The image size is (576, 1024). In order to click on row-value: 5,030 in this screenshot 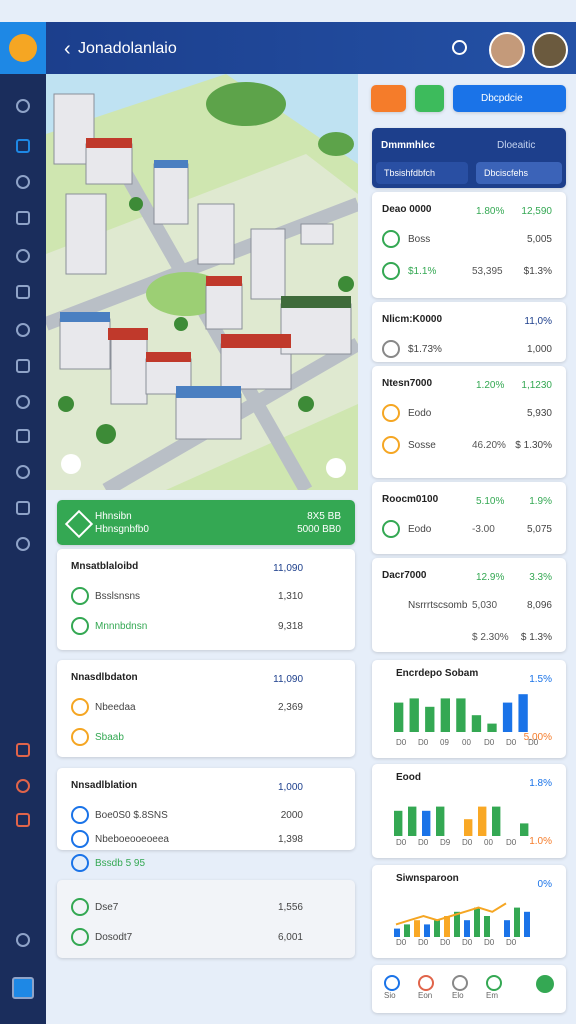, I will do `click(485, 605)`.